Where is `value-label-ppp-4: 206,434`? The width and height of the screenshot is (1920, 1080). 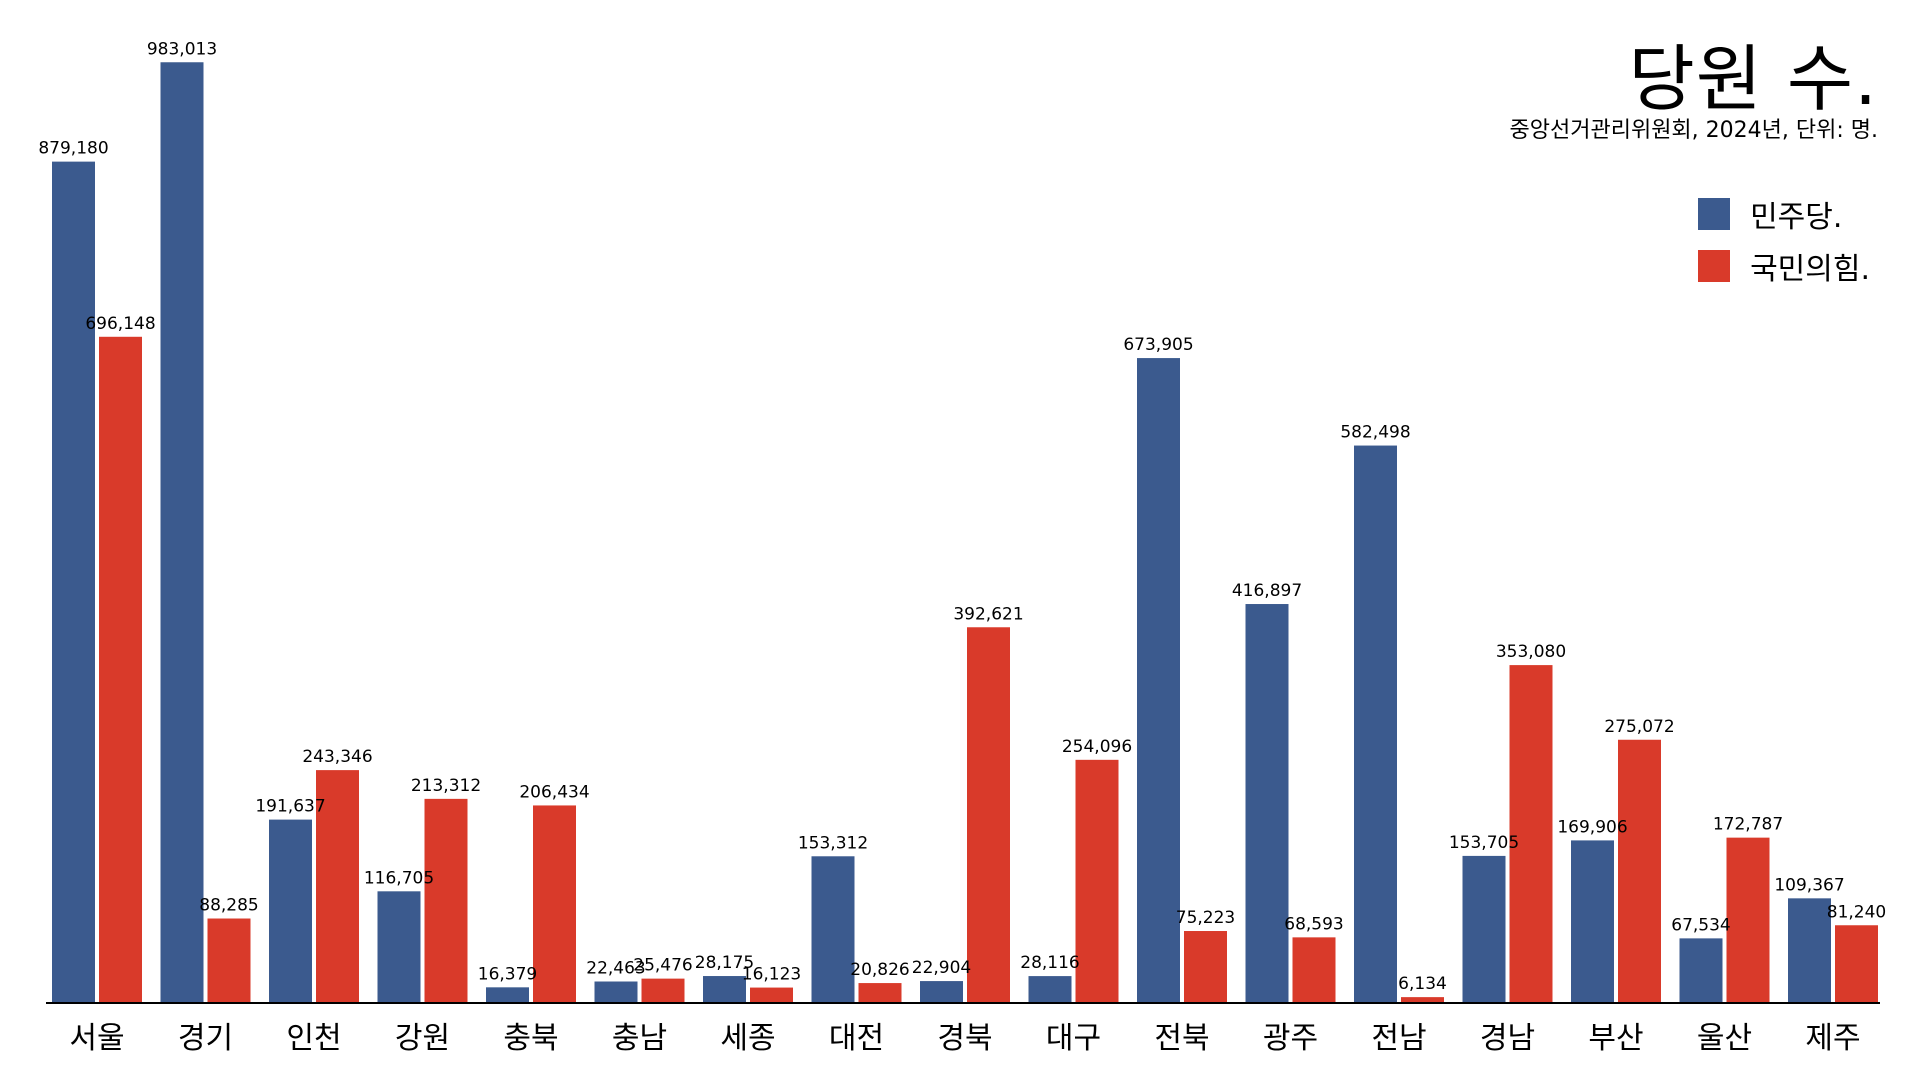
value-label-ppp-4: 206,434 is located at coordinates (554, 792).